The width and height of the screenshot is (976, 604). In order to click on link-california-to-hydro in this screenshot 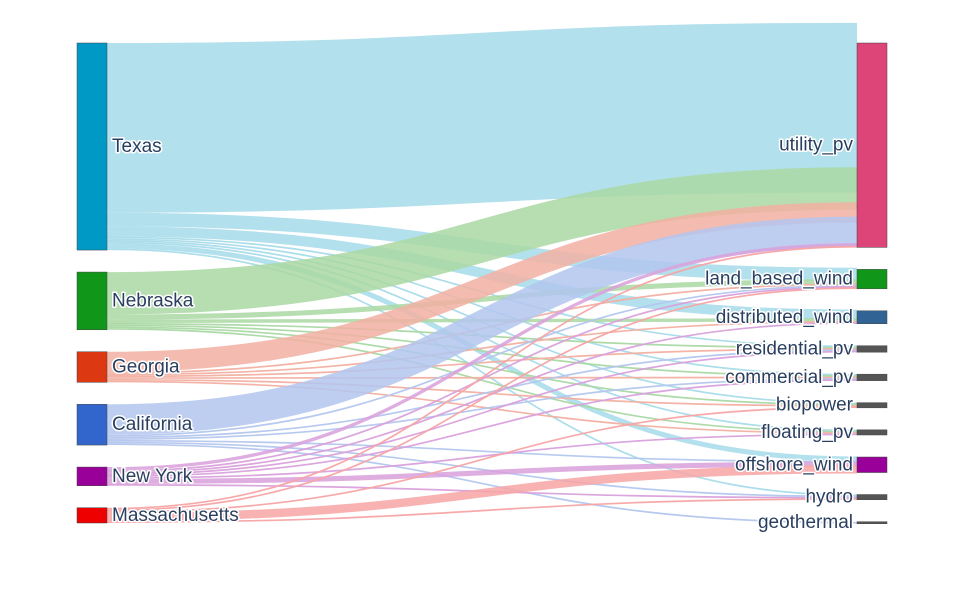, I will do `click(482, 469)`.